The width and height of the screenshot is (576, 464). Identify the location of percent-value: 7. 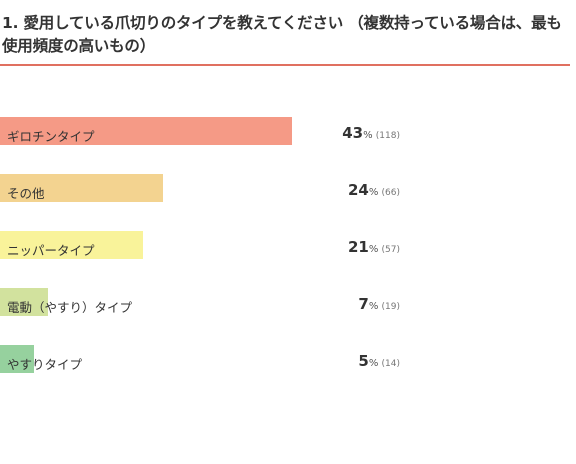
(363, 304).